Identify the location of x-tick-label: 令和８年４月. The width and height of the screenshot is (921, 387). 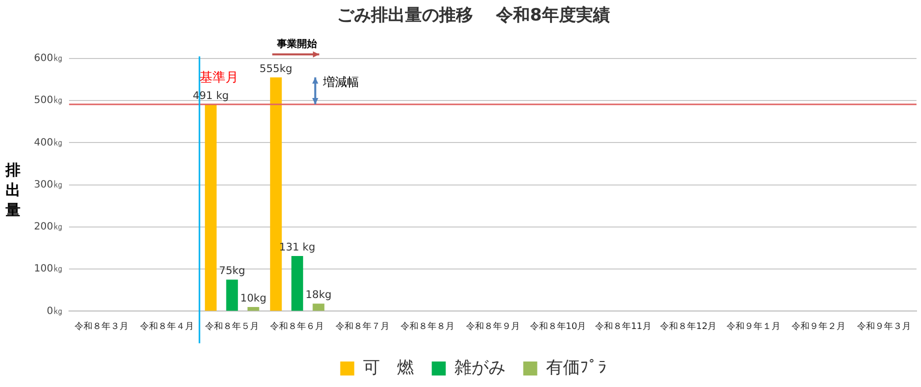
(167, 326).